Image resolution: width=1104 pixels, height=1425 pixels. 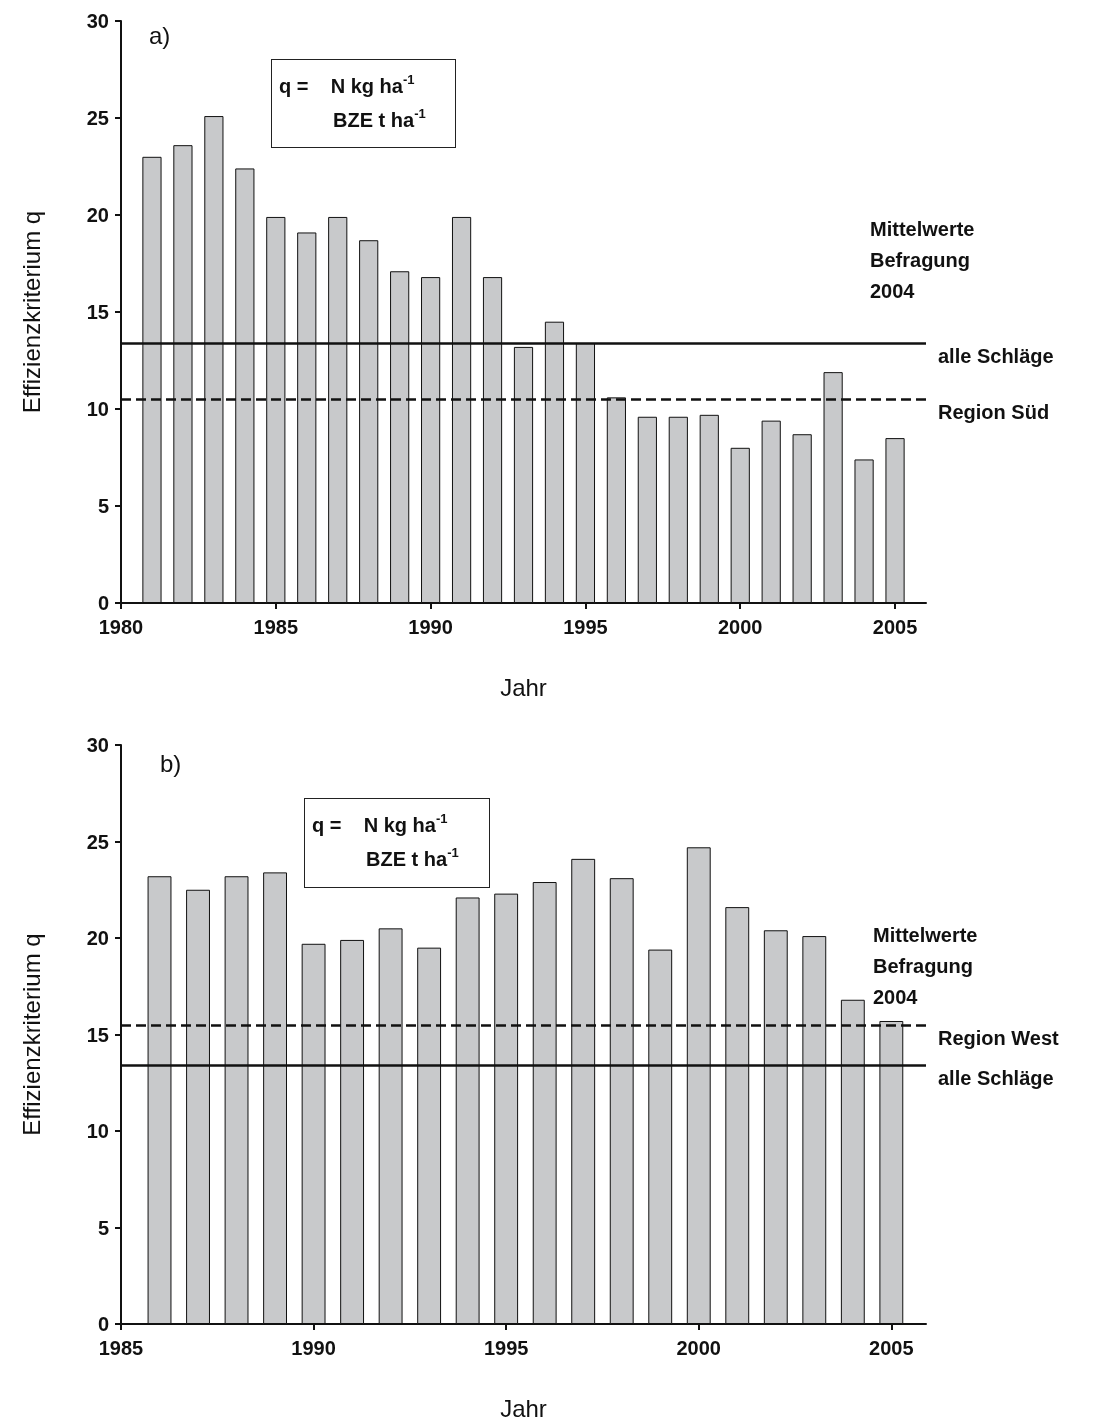 What do you see at coordinates (994, 412) in the screenshot?
I see `ref-line-label: Region Süd` at bounding box center [994, 412].